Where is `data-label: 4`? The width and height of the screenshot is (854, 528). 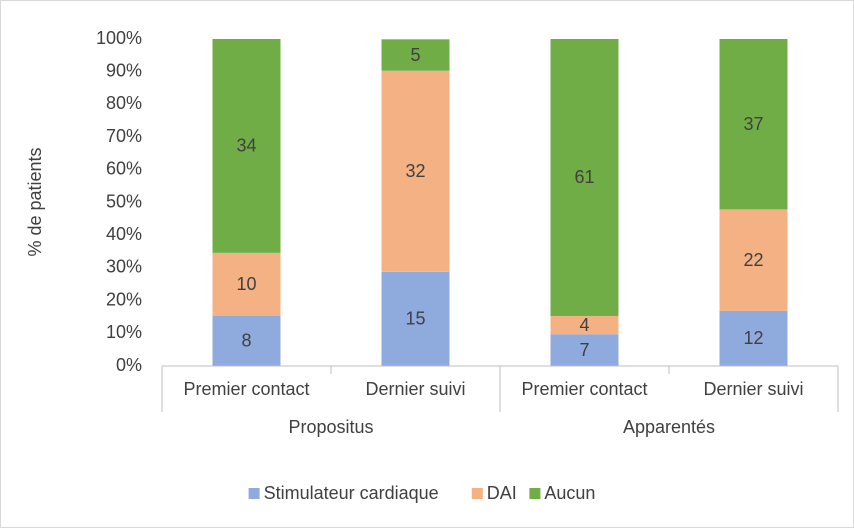 data-label: 4 is located at coordinates (584, 325).